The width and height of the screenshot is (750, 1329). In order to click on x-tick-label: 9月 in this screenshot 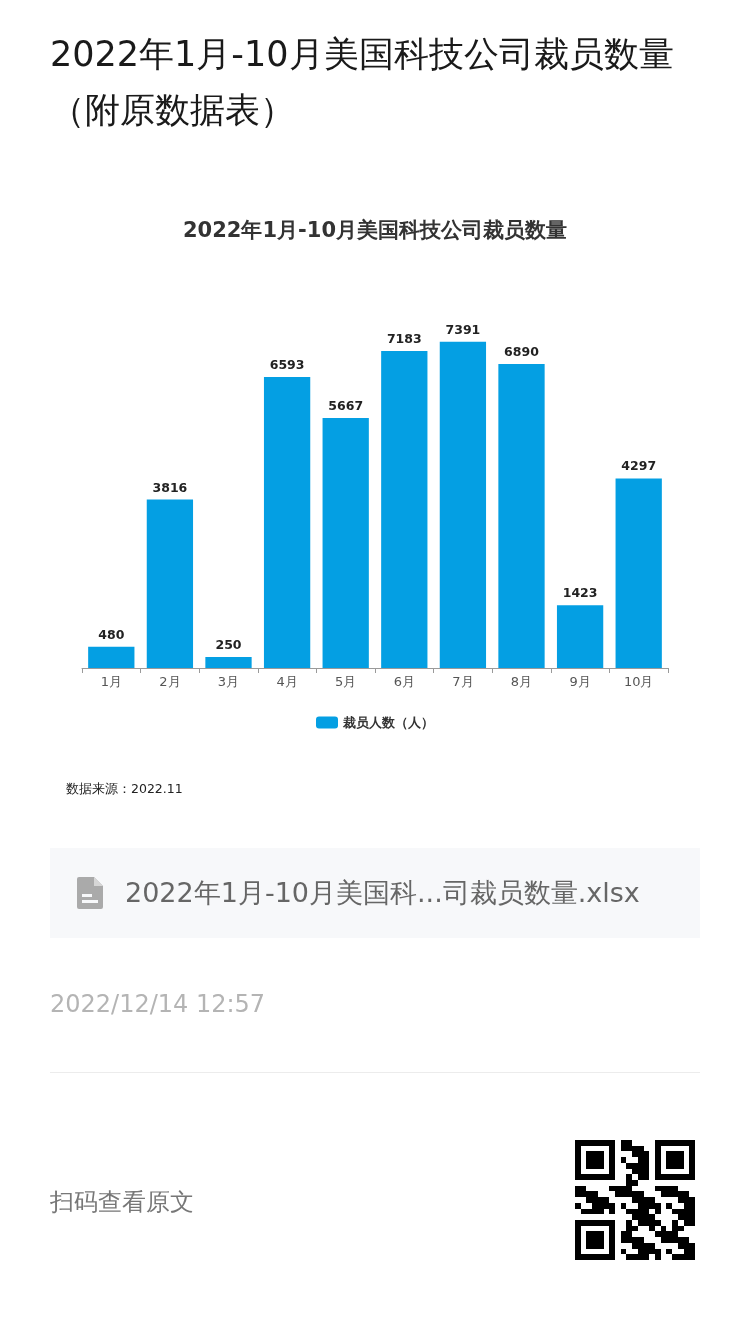, I will do `click(580, 681)`.